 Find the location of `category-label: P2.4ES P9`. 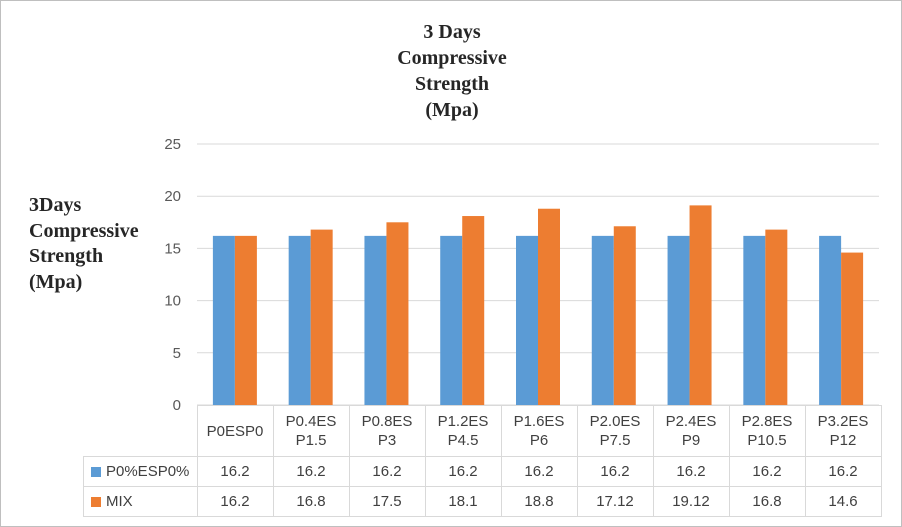

category-label: P2.4ES P9 is located at coordinates (691, 431).